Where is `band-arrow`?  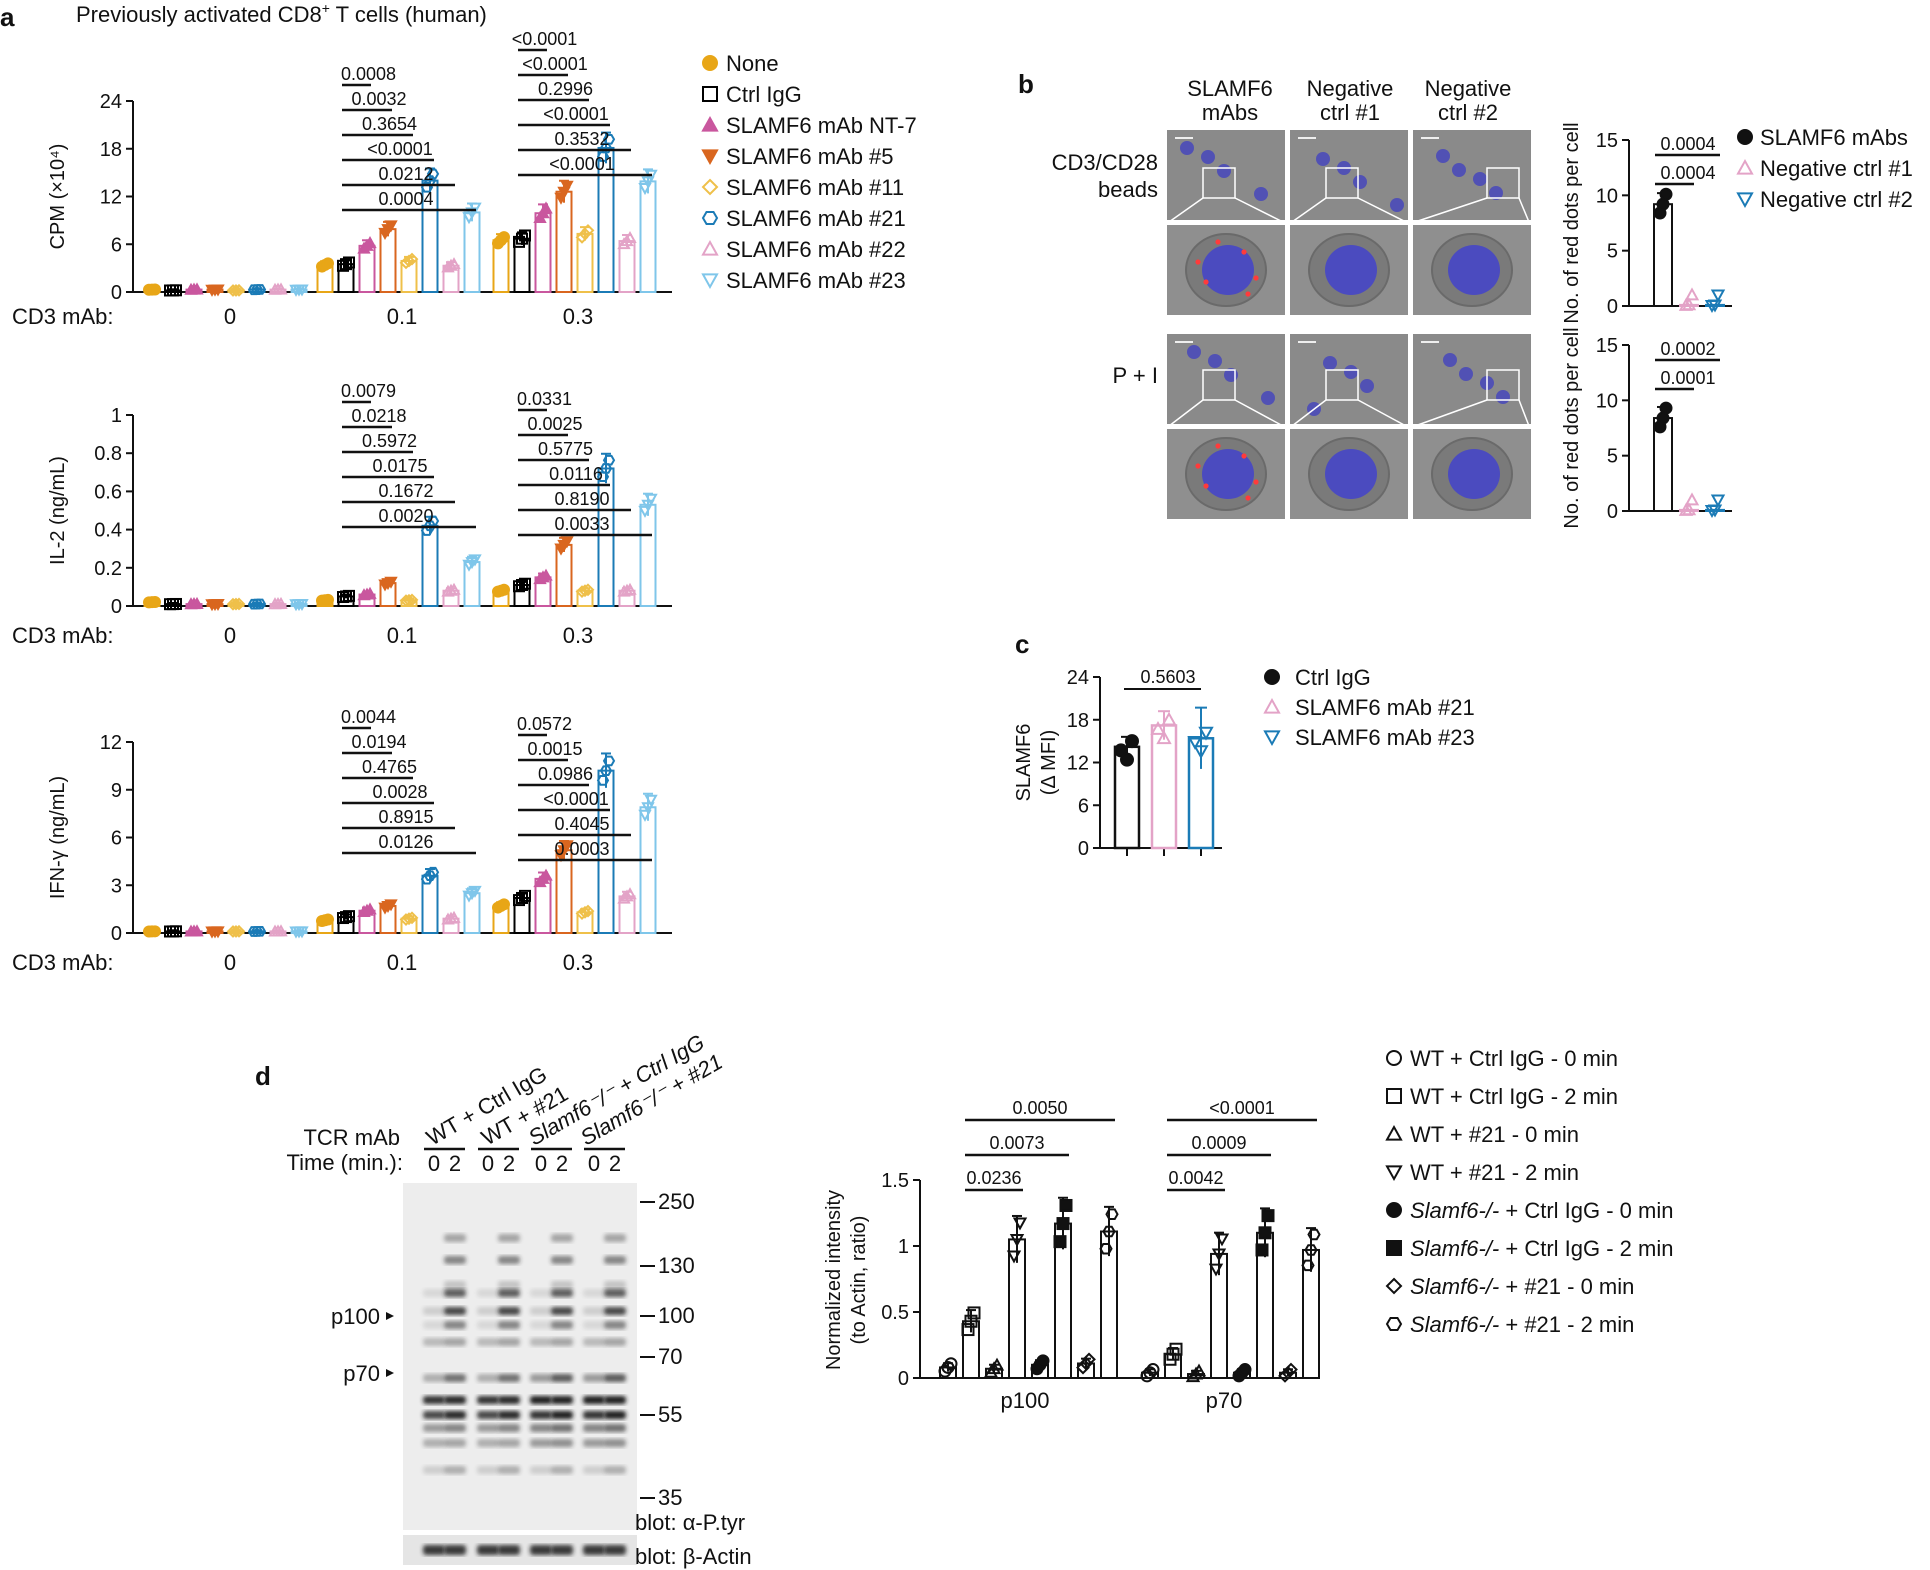 band-arrow is located at coordinates (390, 1373).